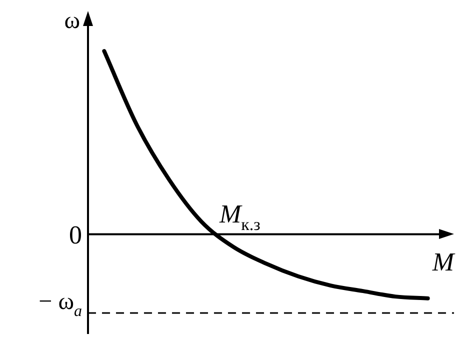 This screenshot has width=476, height=350. Describe the element at coordinates (72, 21) in the screenshot. I see `y-axis-title: ω` at that location.